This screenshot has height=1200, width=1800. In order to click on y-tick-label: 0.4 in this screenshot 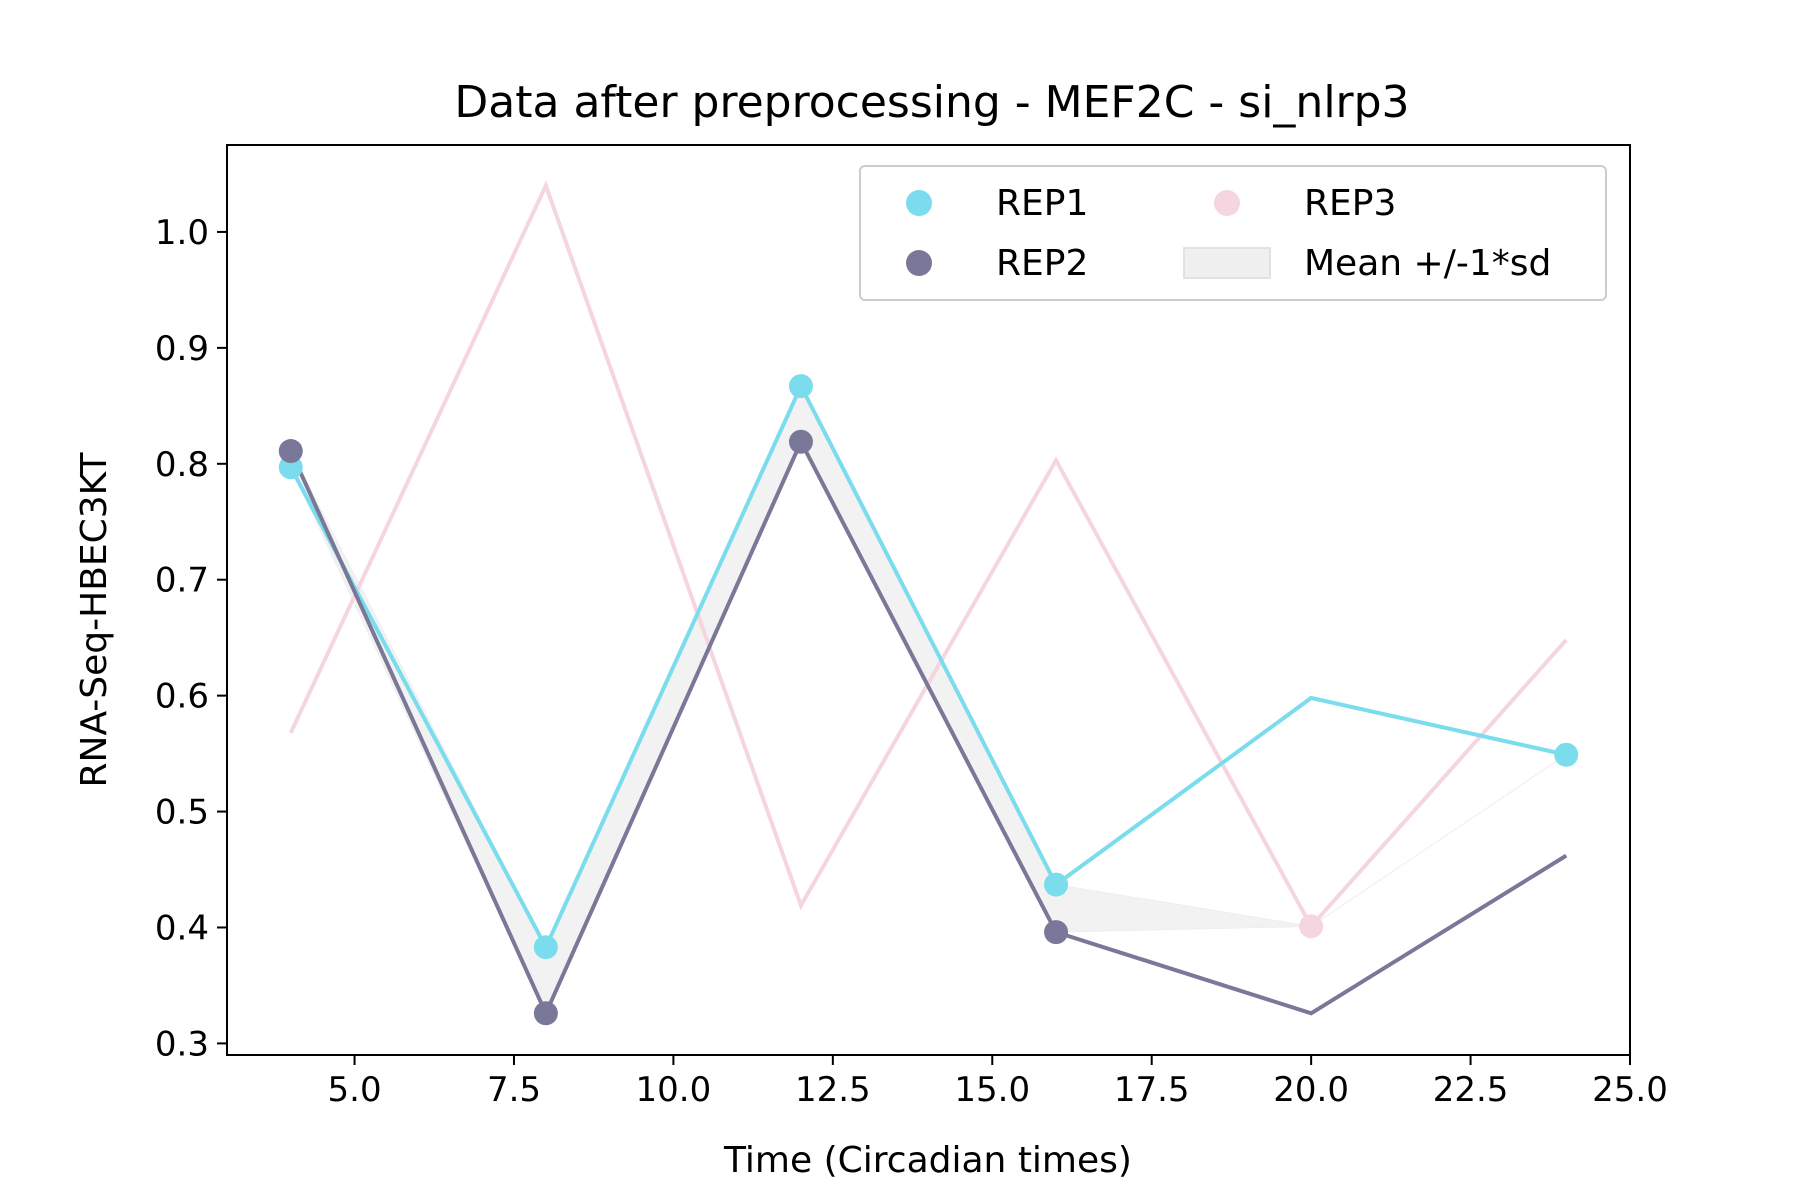, I will do `click(182, 928)`.